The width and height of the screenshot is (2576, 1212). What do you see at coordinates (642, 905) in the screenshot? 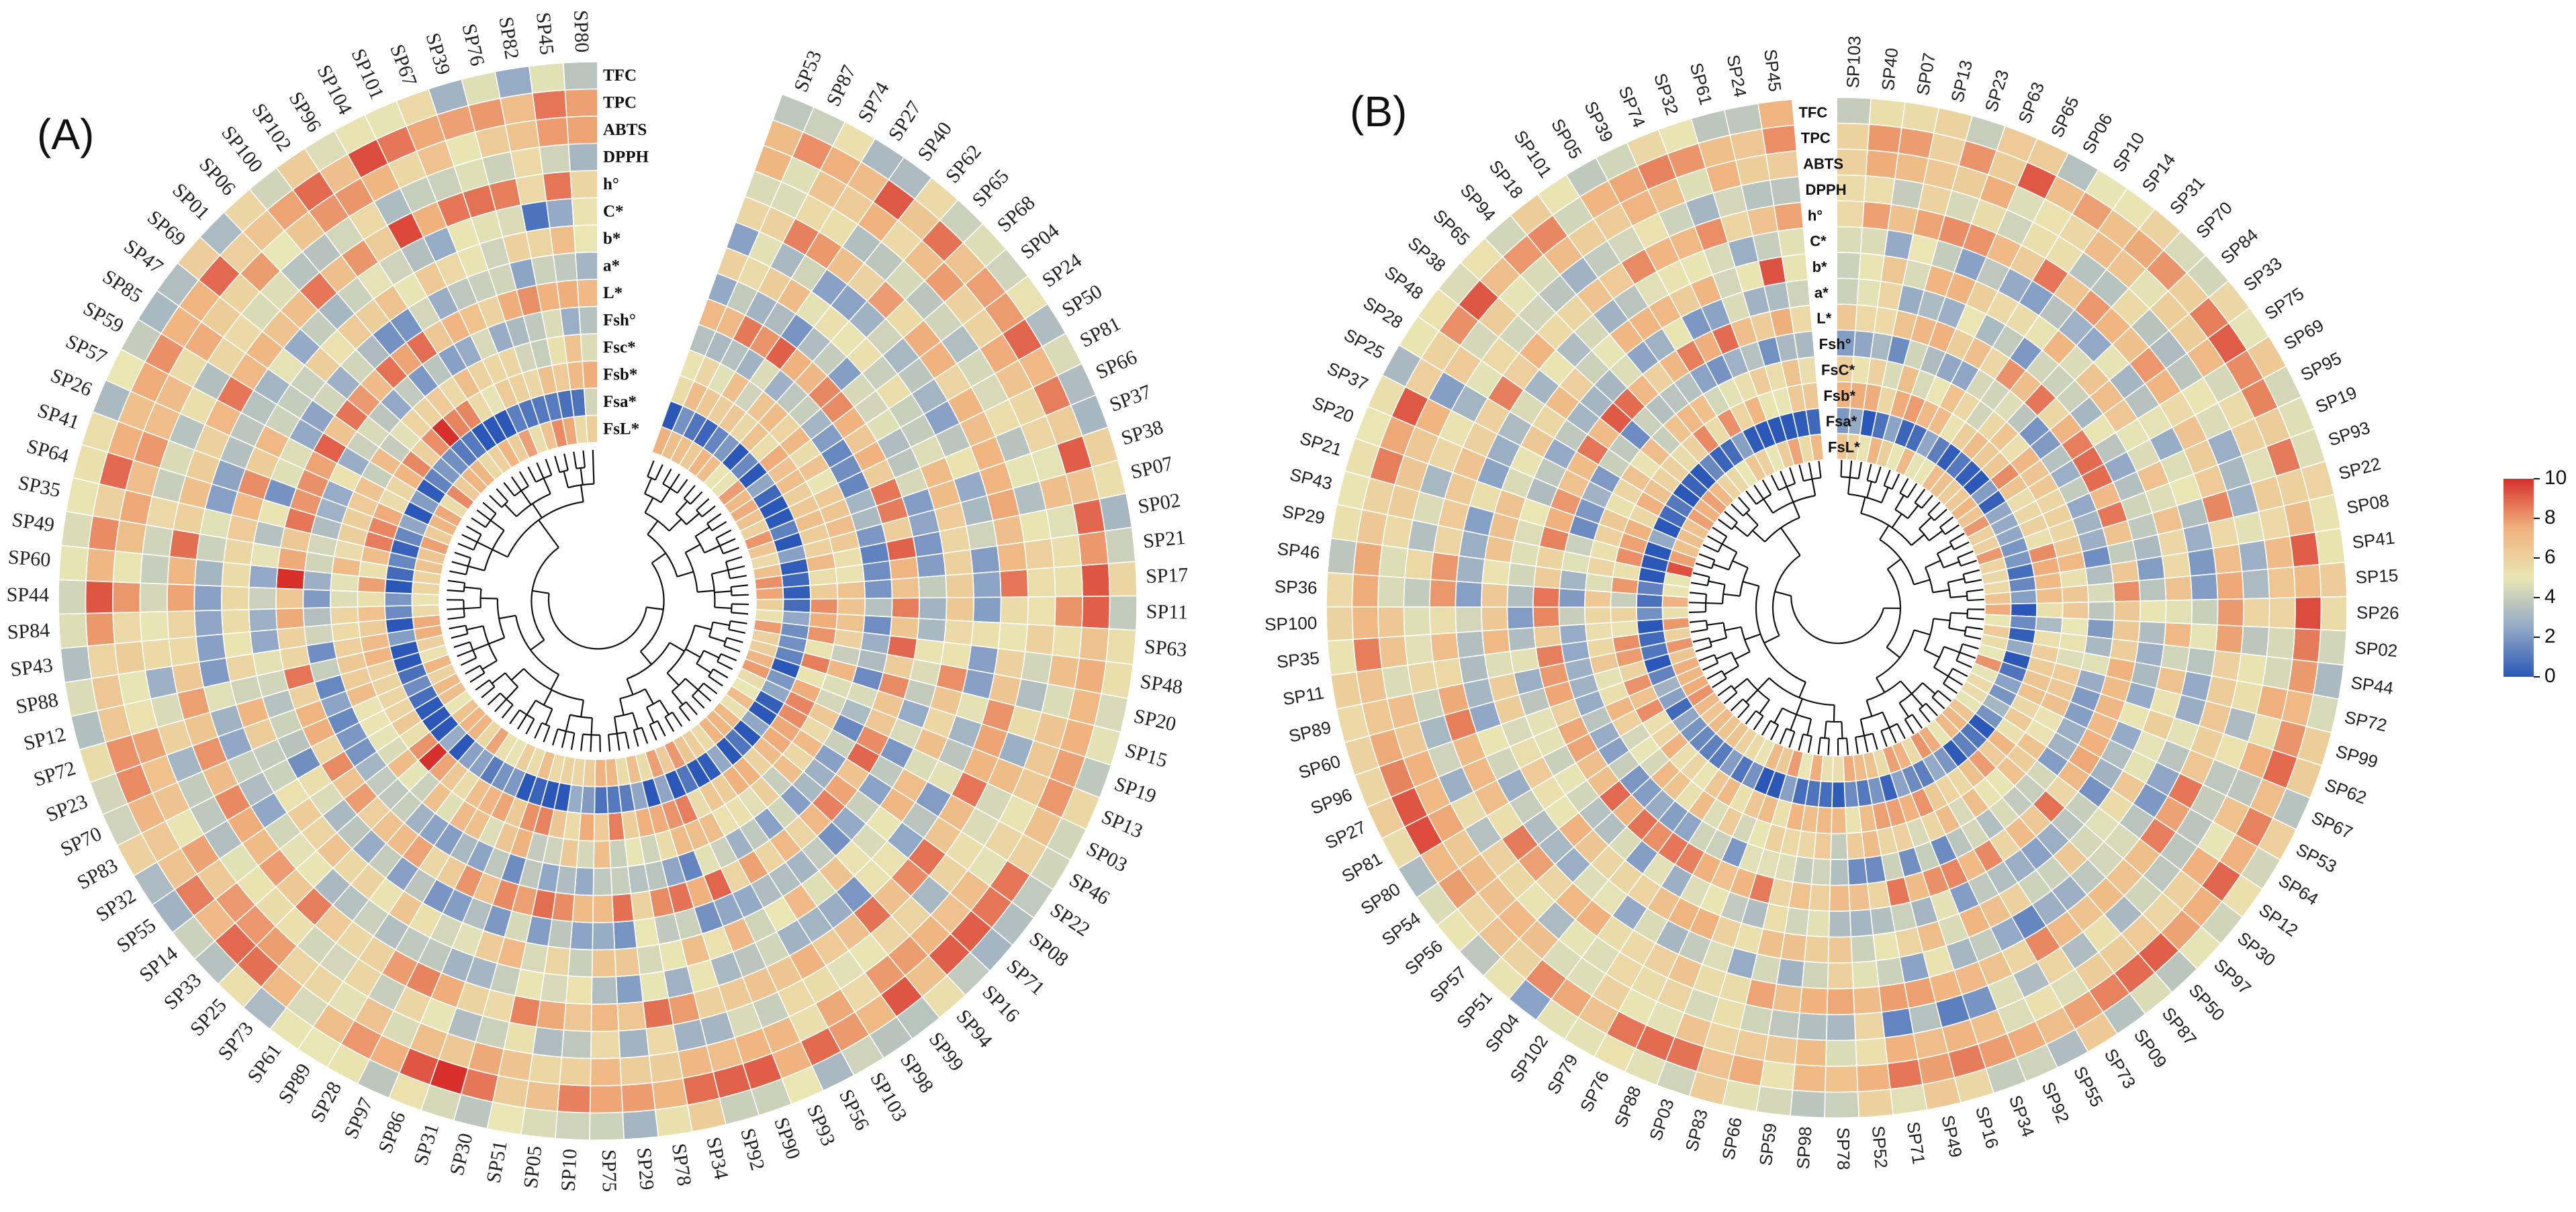
I see `cell-l-star-sp78` at bounding box center [642, 905].